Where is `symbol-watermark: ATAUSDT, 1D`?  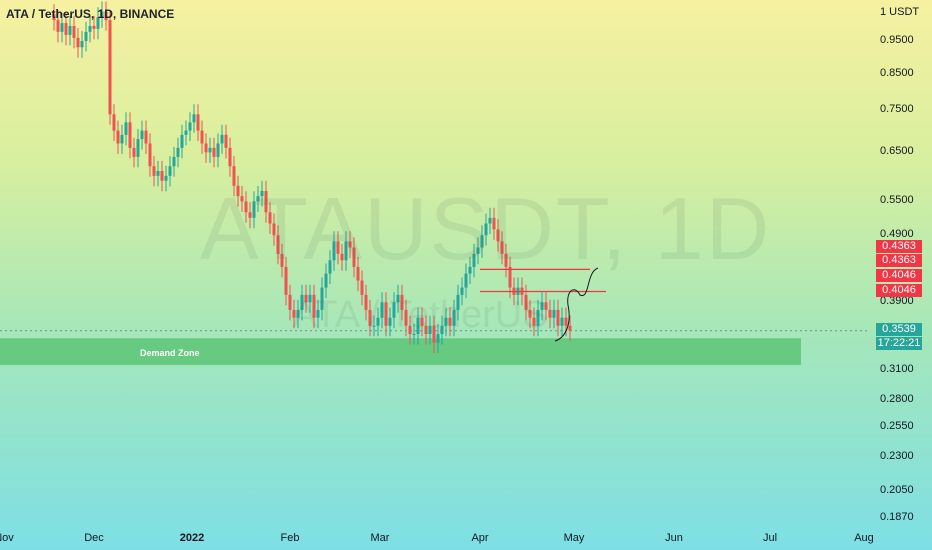
symbol-watermark: ATAUSDT, 1D is located at coordinates (486, 228).